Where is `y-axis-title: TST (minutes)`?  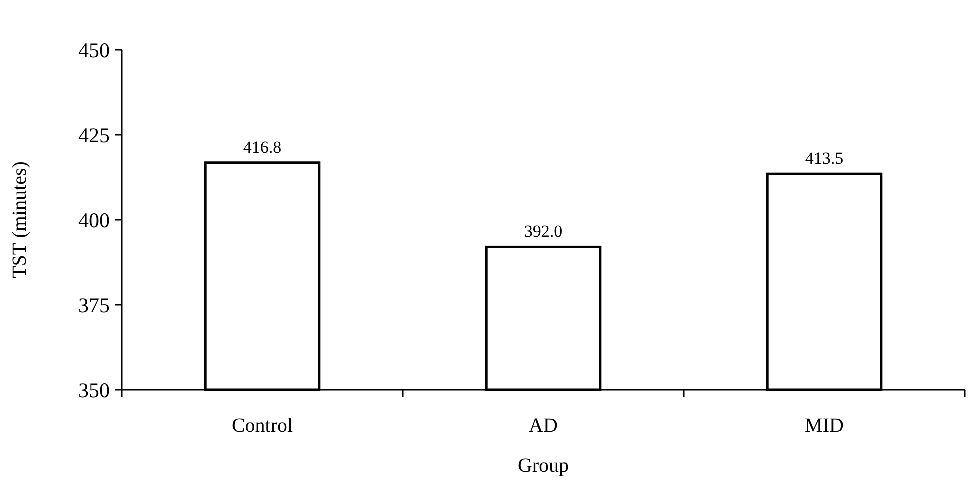 y-axis-title: TST (minutes) is located at coordinates (20, 220).